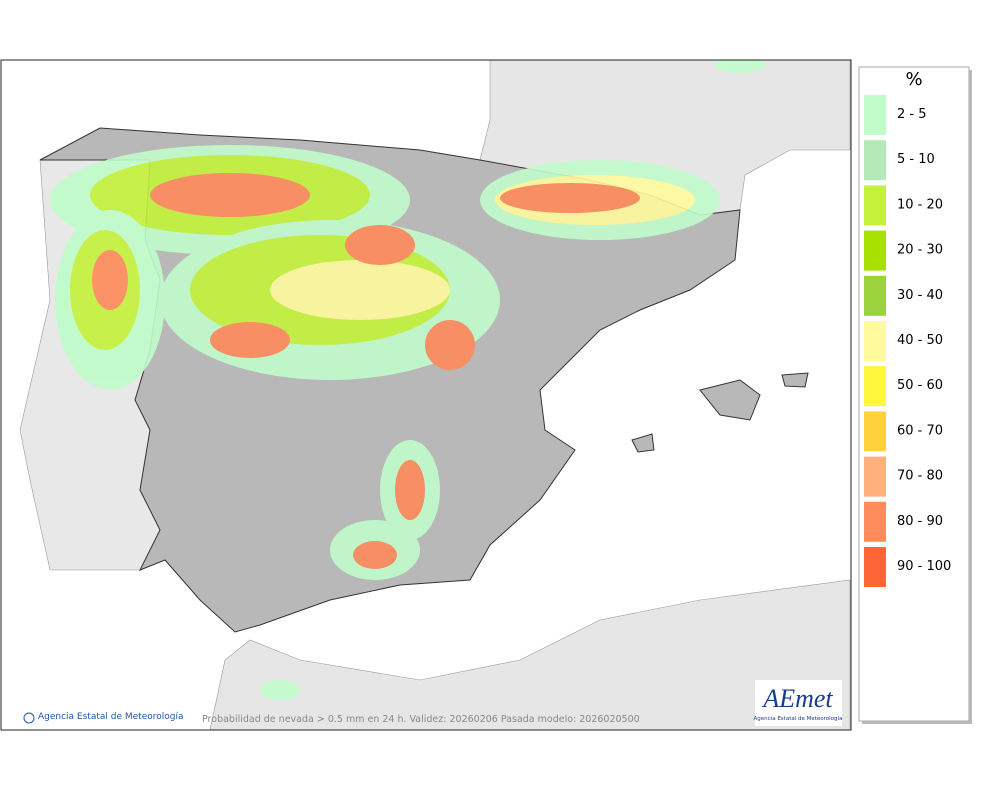 This screenshot has height=790, width=1000. What do you see at coordinates (795, 380) in the screenshot?
I see `menorca` at bounding box center [795, 380].